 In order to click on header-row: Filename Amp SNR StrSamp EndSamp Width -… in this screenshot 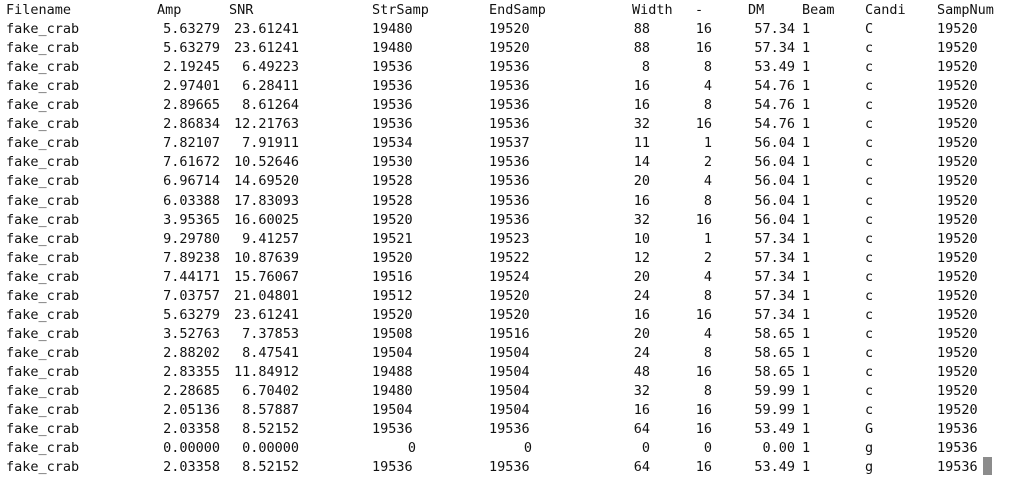, I will do `click(512, 10)`.